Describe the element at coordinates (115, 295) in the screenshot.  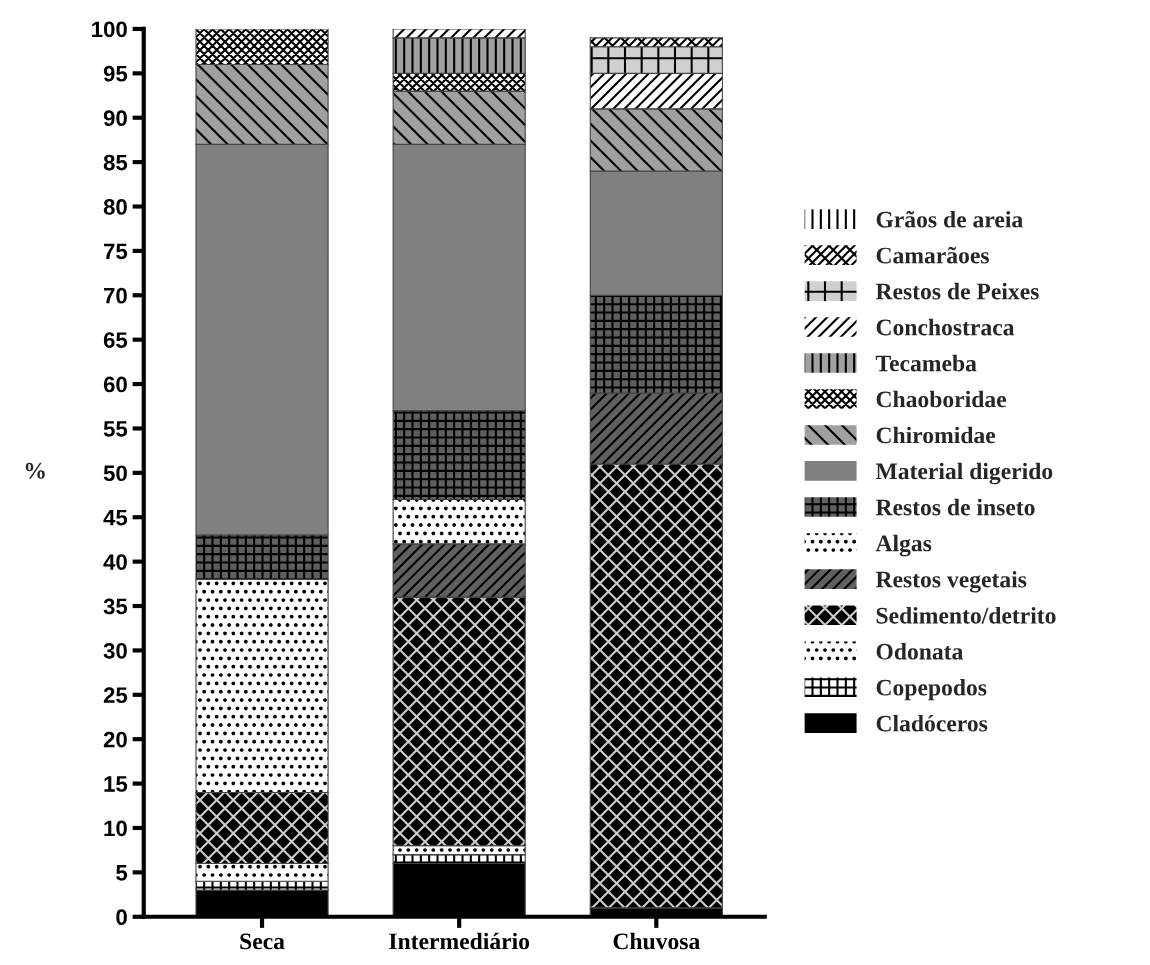
I see `y-tick-label: 70` at that location.